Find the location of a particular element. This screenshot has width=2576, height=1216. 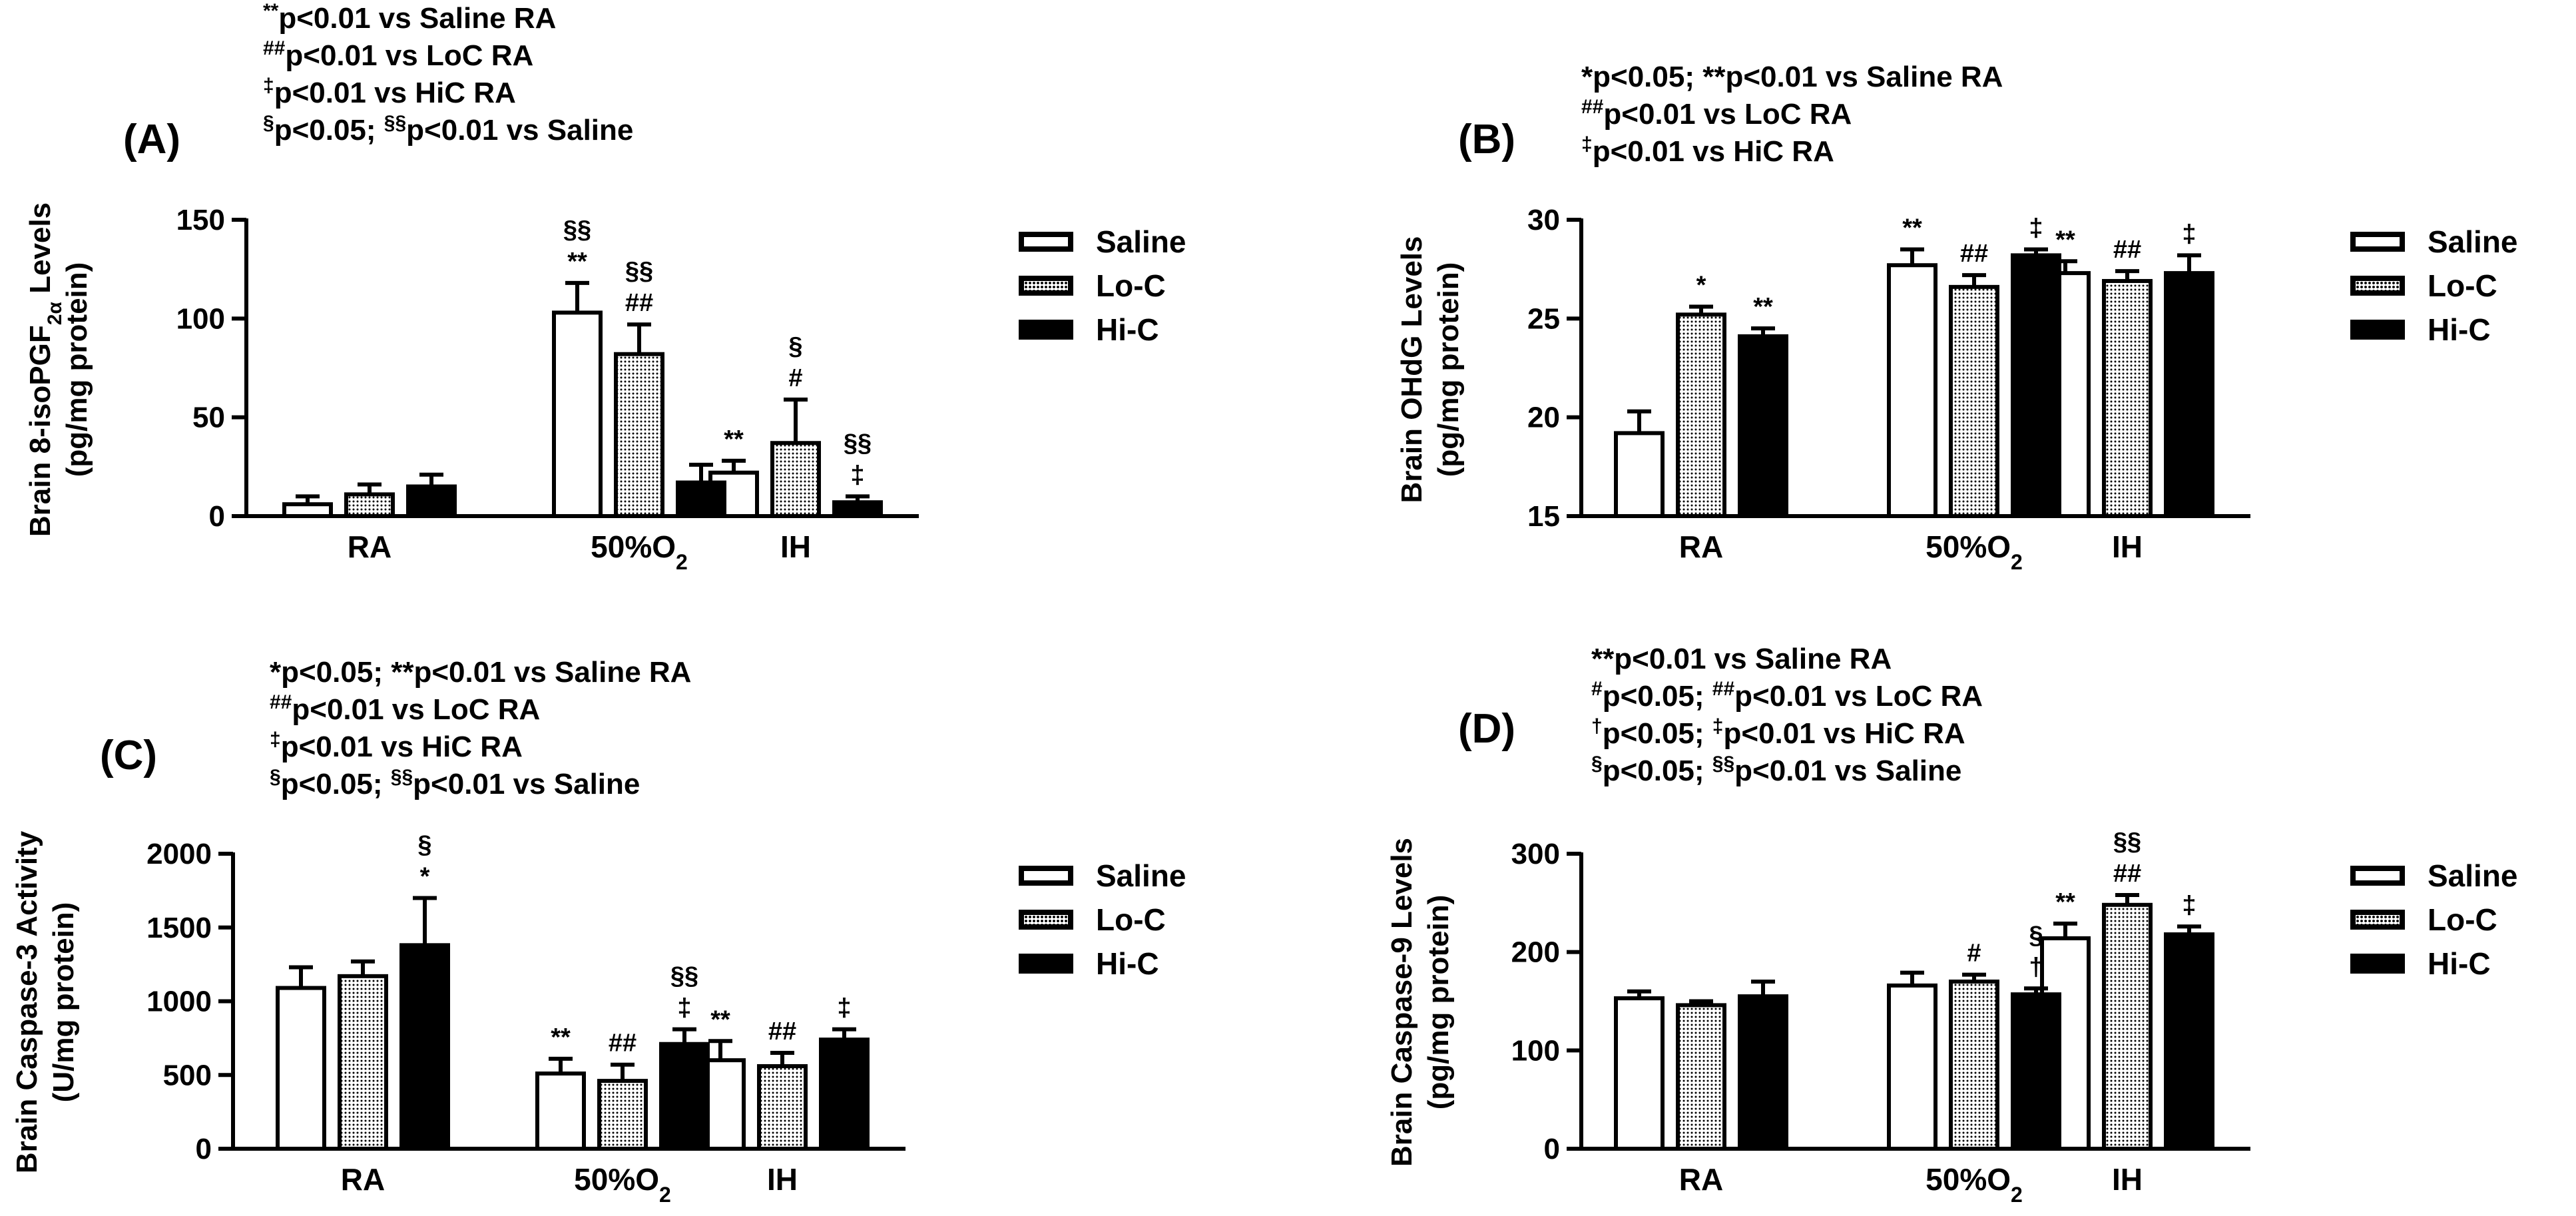

y-axis-label: Brain Caspase-9 Levels is located at coordinates (1402, 1003).